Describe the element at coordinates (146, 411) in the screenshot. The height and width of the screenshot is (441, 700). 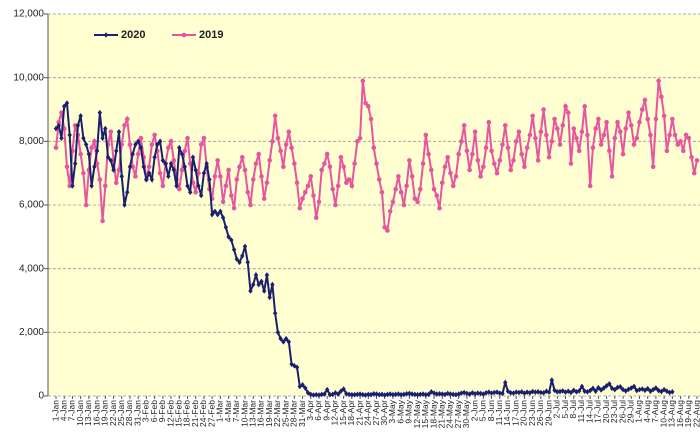
I see `x-tick-label: 3-Feb` at that location.